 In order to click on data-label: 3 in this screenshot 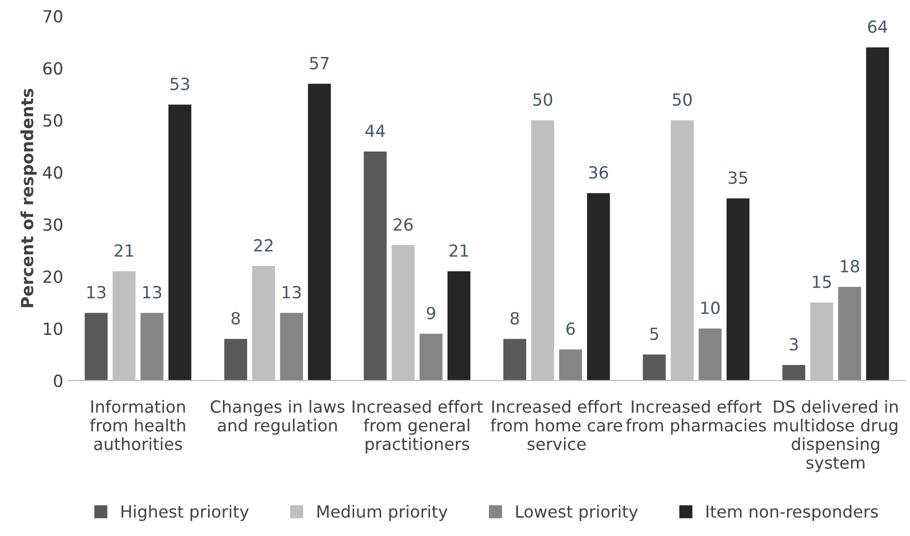, I will do `click(794, 344)`.